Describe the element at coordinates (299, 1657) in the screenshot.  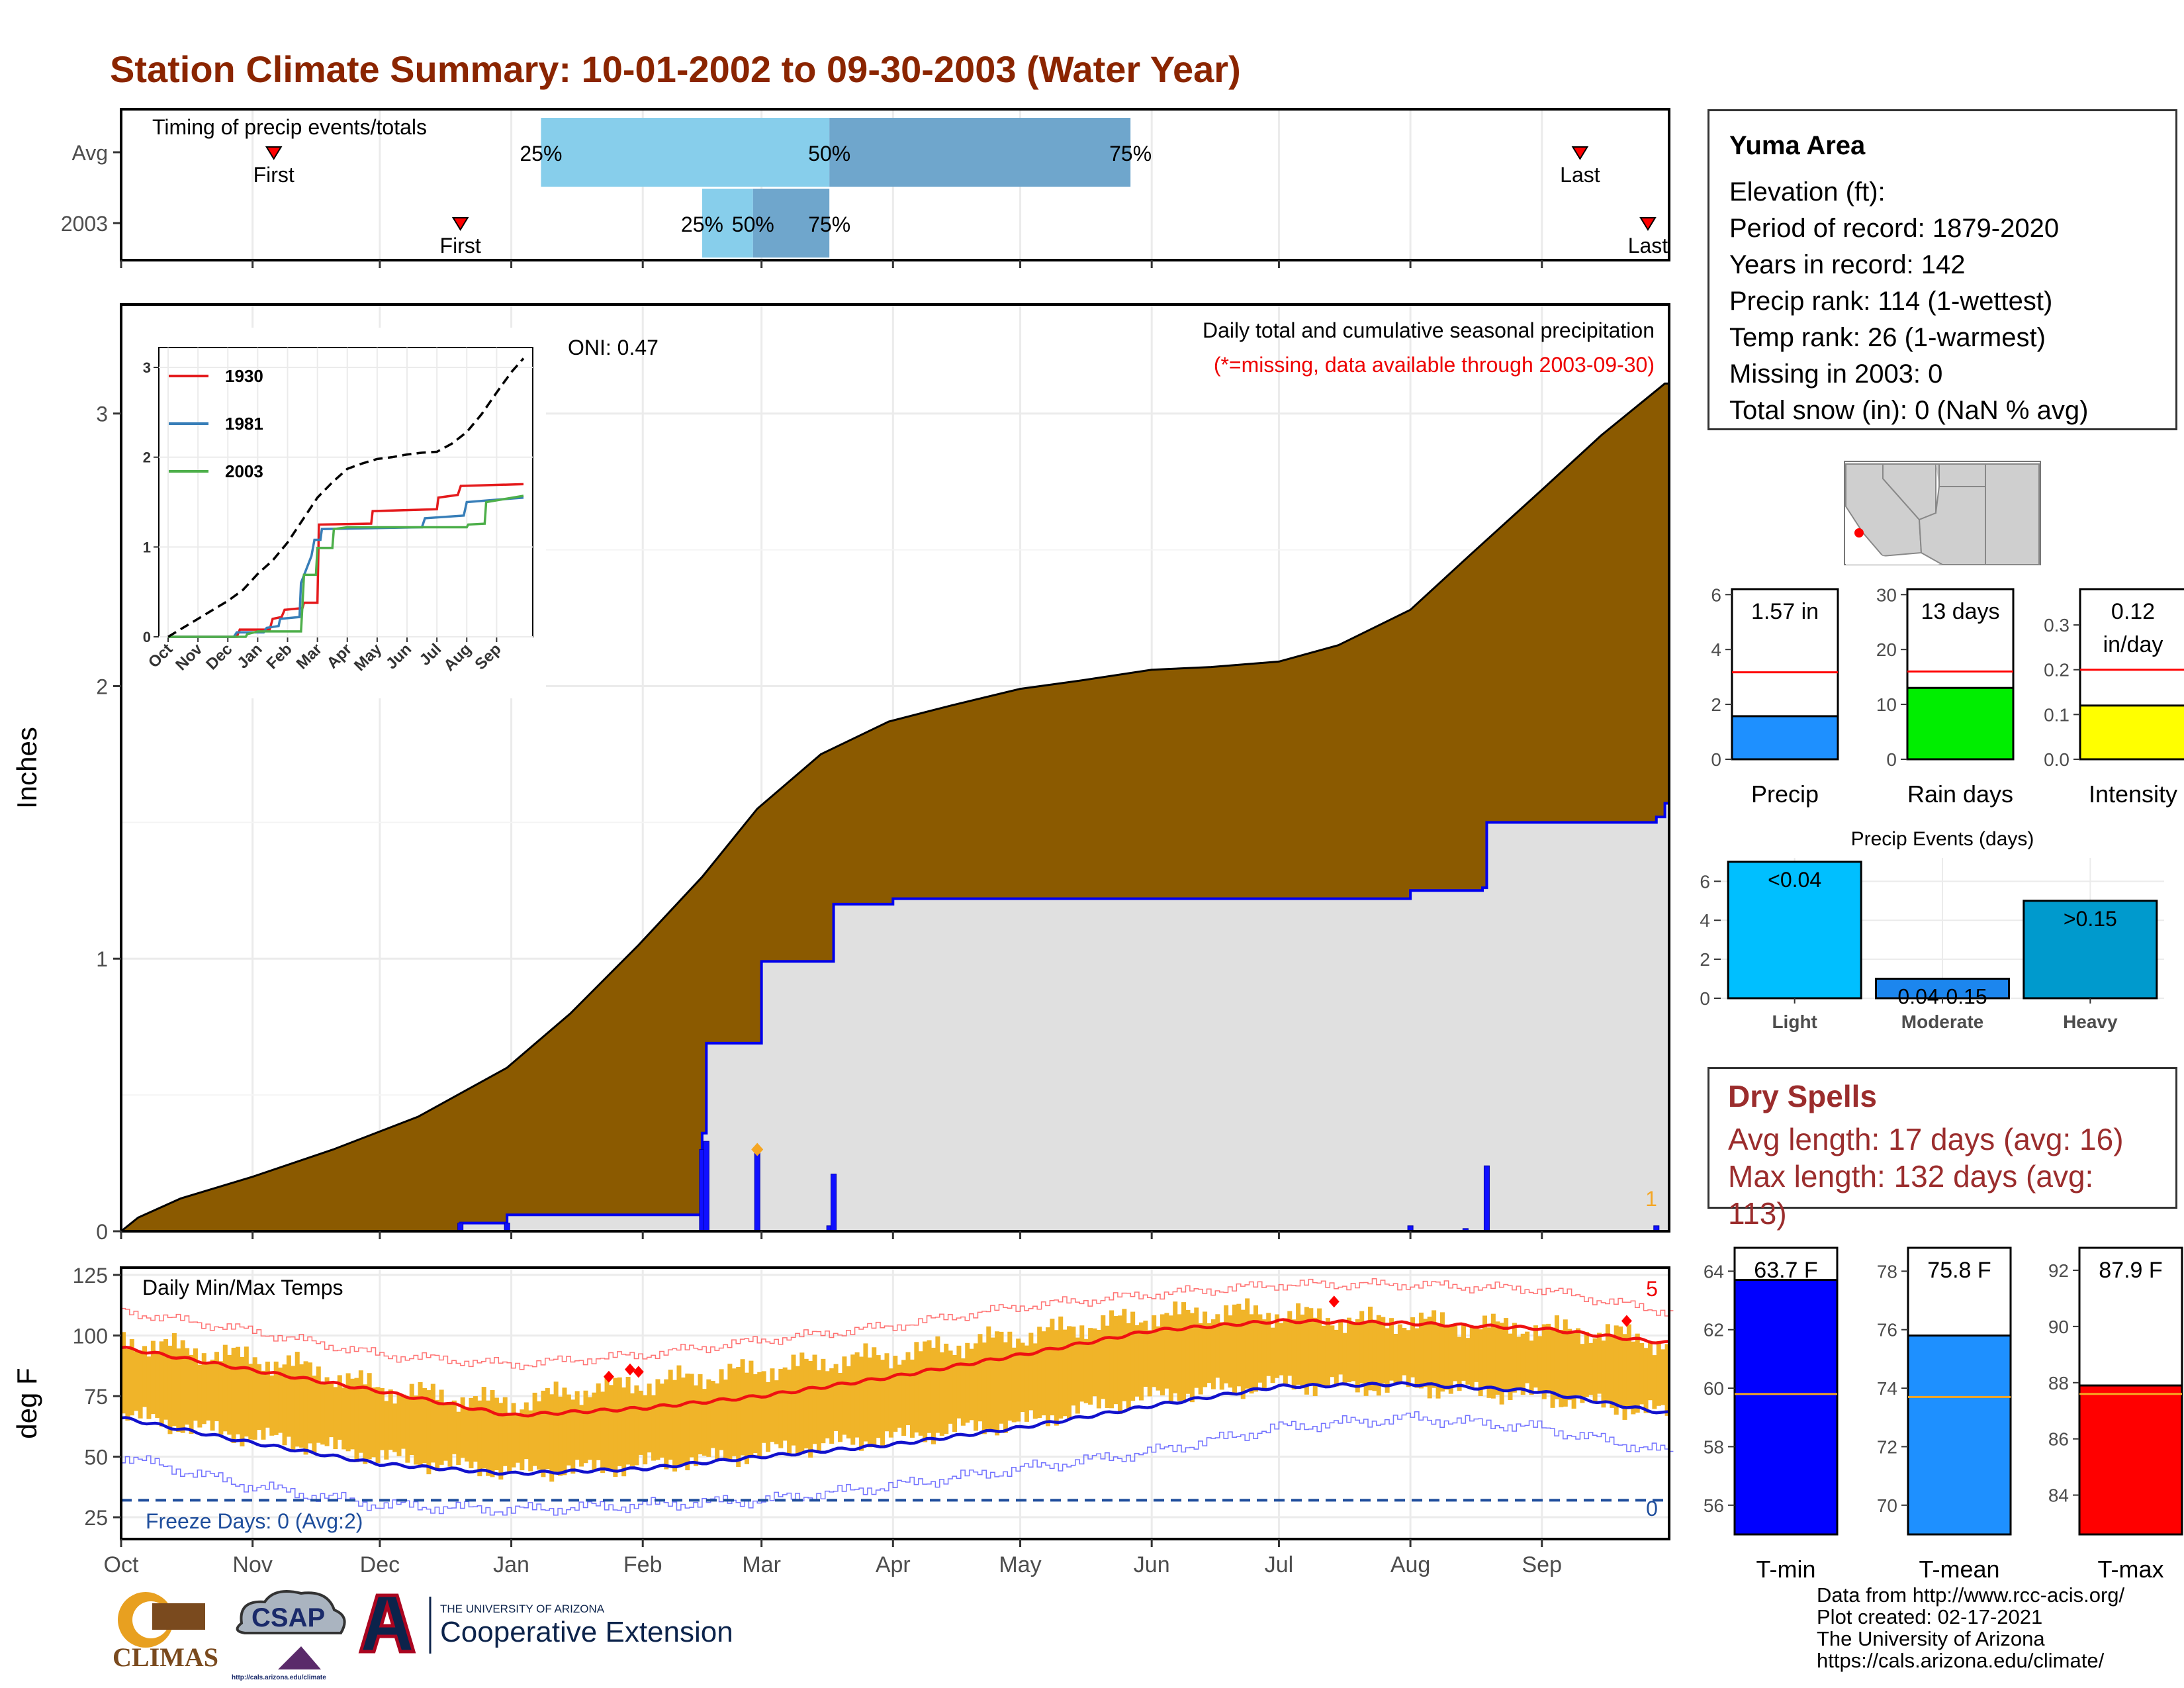
I see `csap-mountain-icon` at that location.